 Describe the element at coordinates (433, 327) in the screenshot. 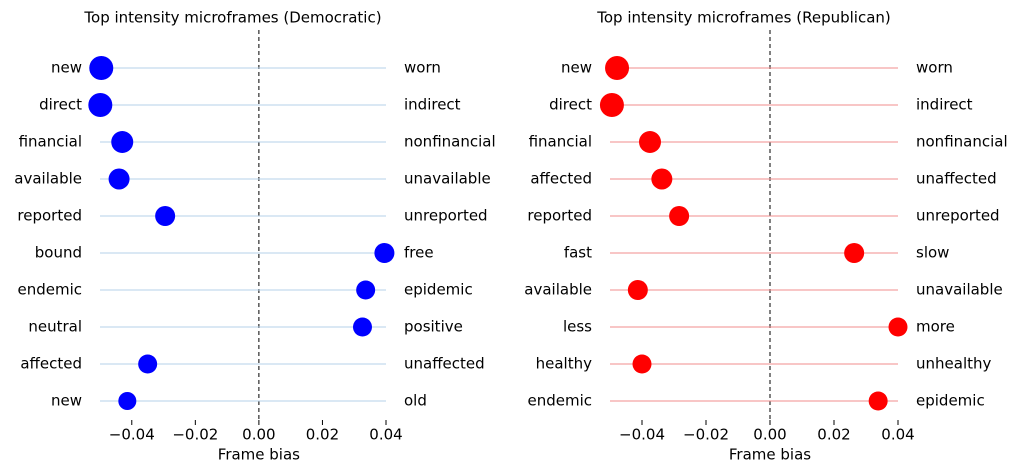

I see `right-label: positive` at that location.